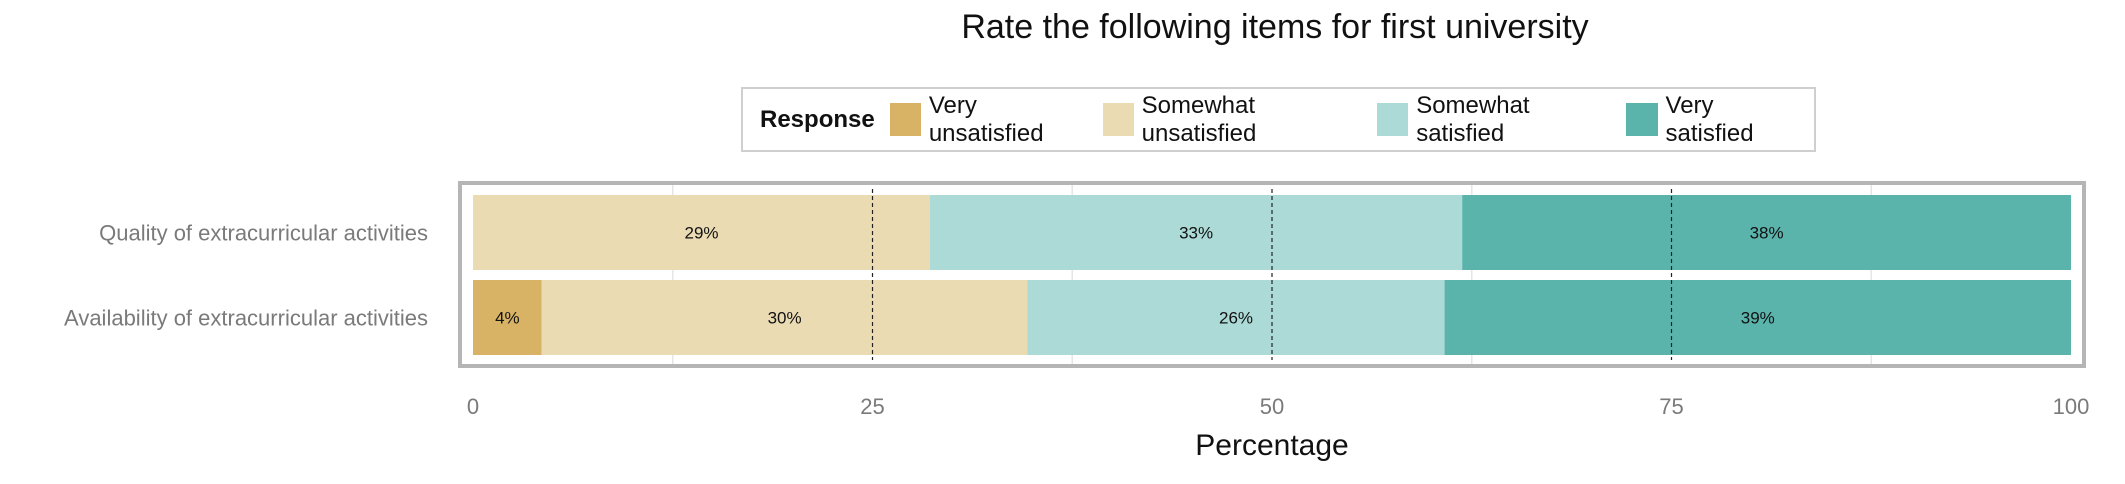  I want to click on x-tick-label: 0, so click(473, 406).